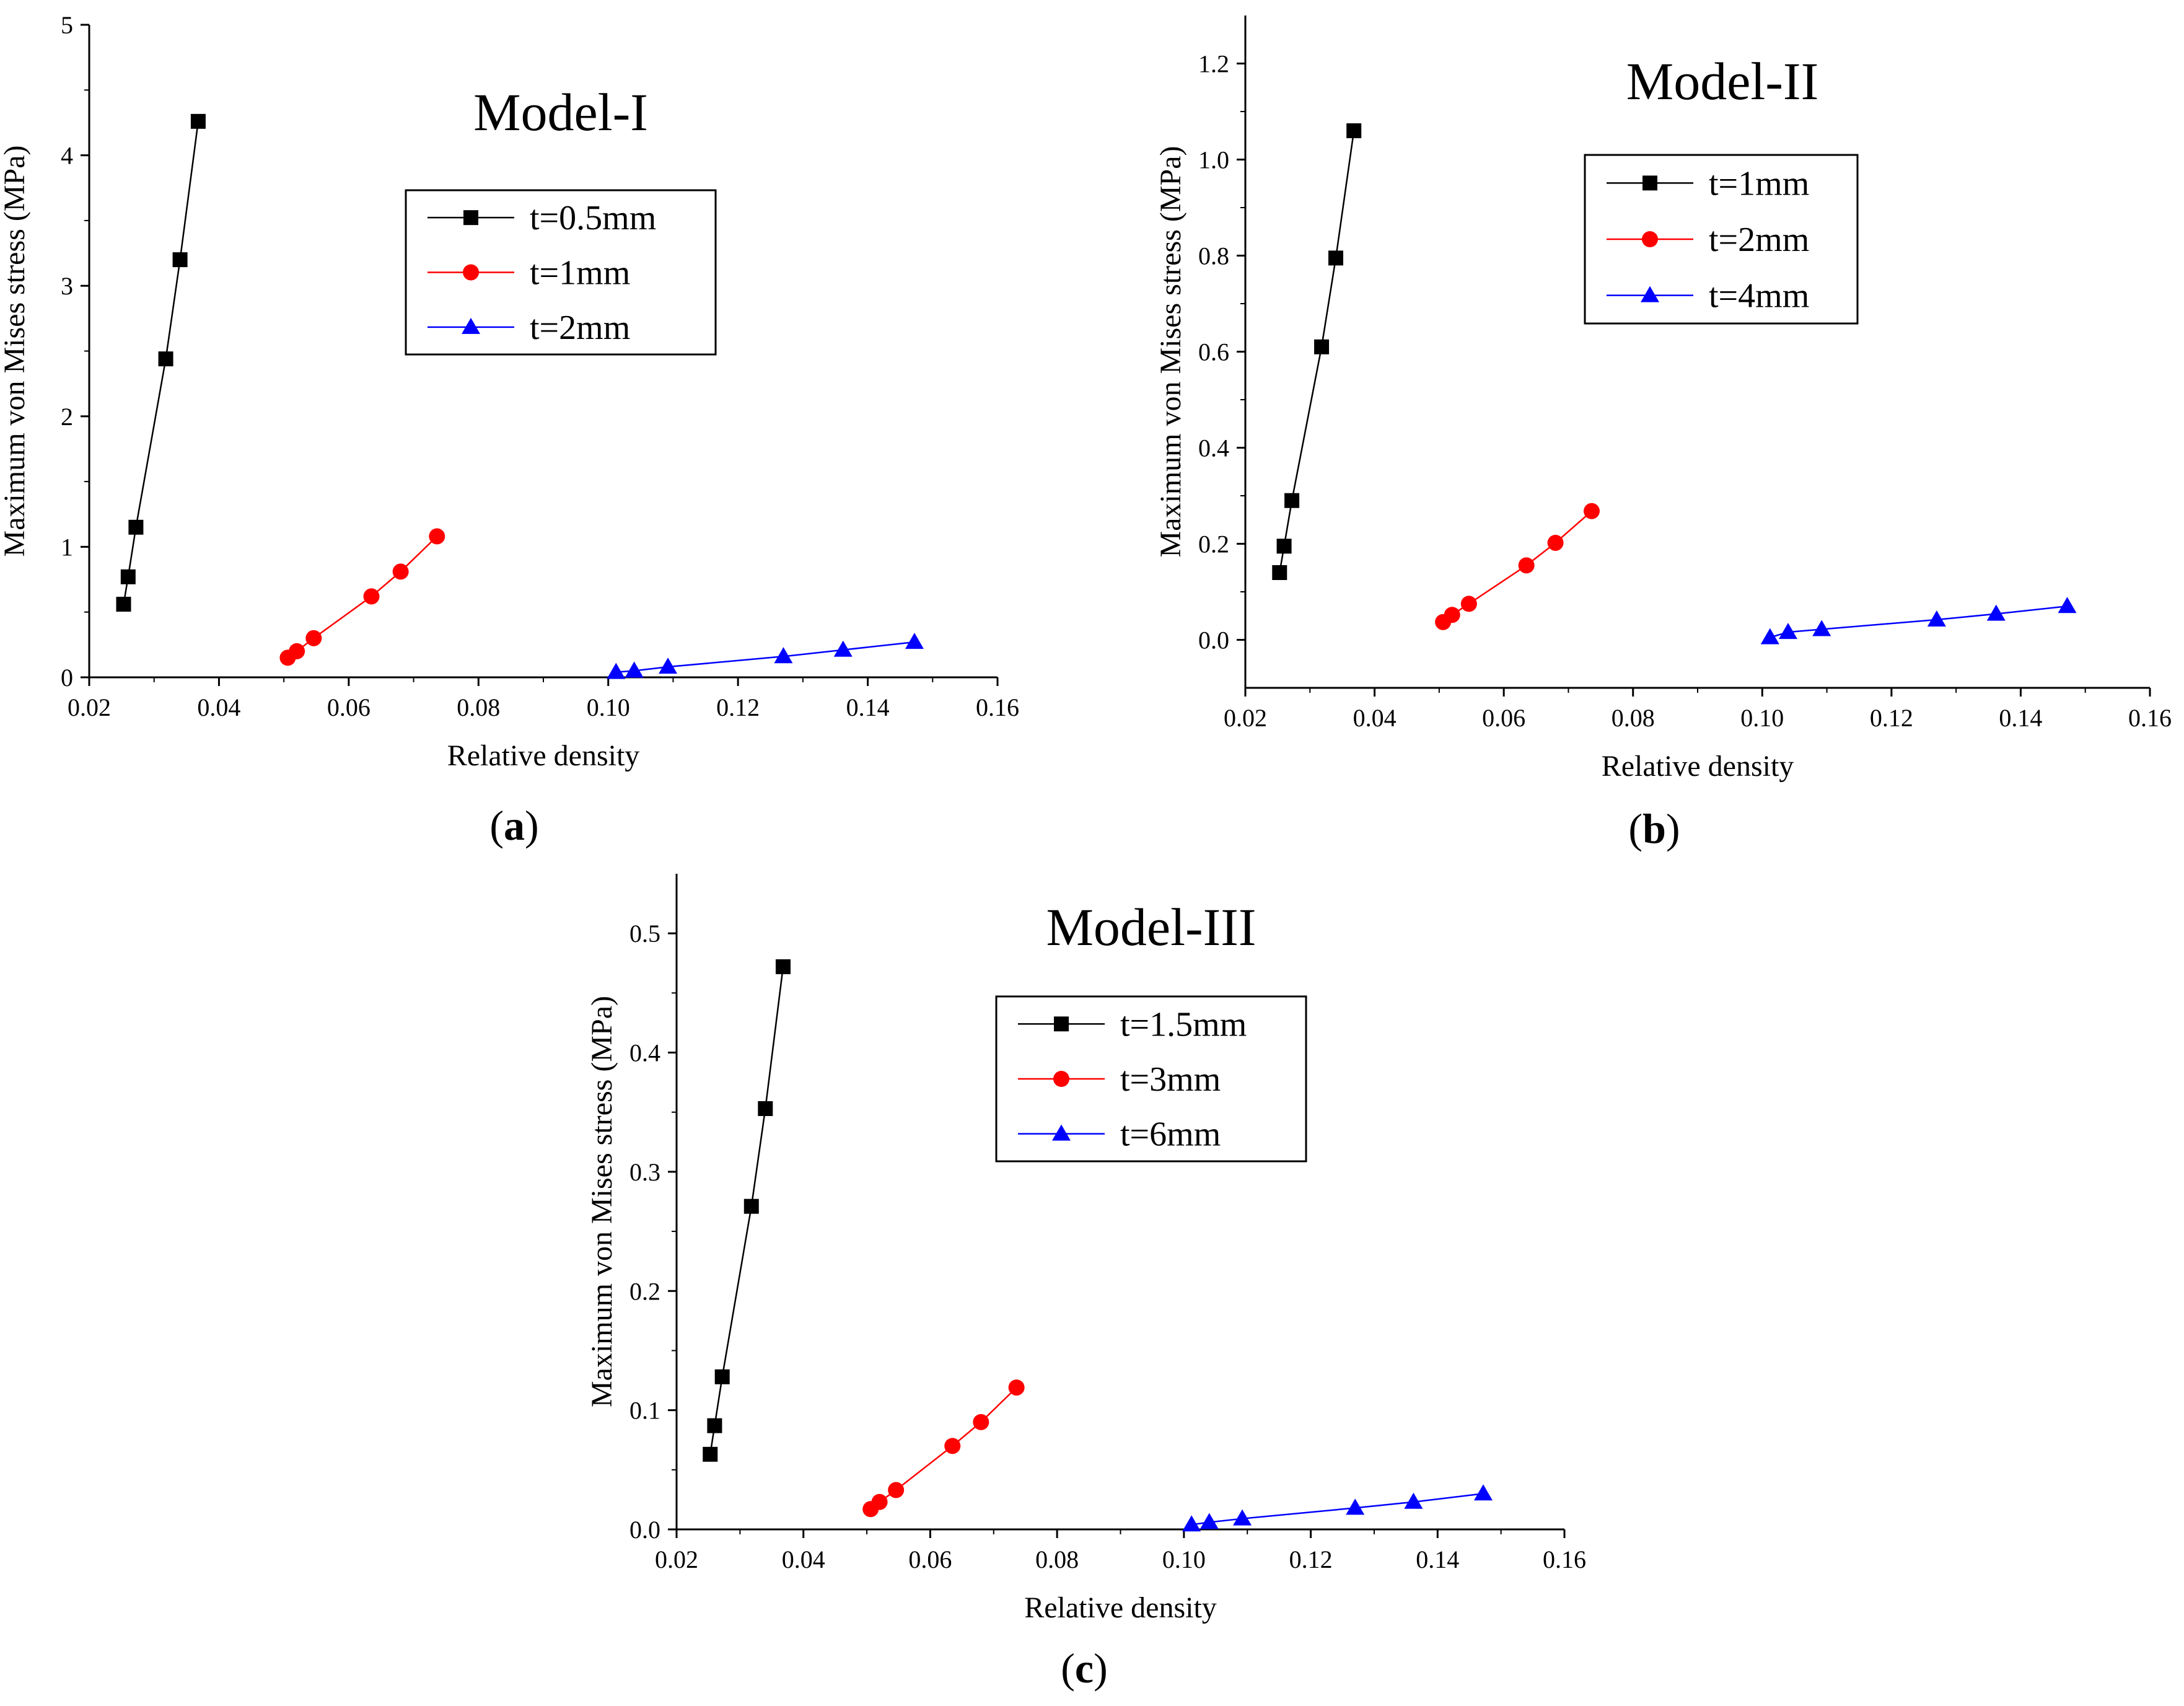 The image size is (2184, 1706). What do you see at coordinates (67, 286) in the screenshot?
I see `y-tick-label: 3` at bounding box center [67, 286].